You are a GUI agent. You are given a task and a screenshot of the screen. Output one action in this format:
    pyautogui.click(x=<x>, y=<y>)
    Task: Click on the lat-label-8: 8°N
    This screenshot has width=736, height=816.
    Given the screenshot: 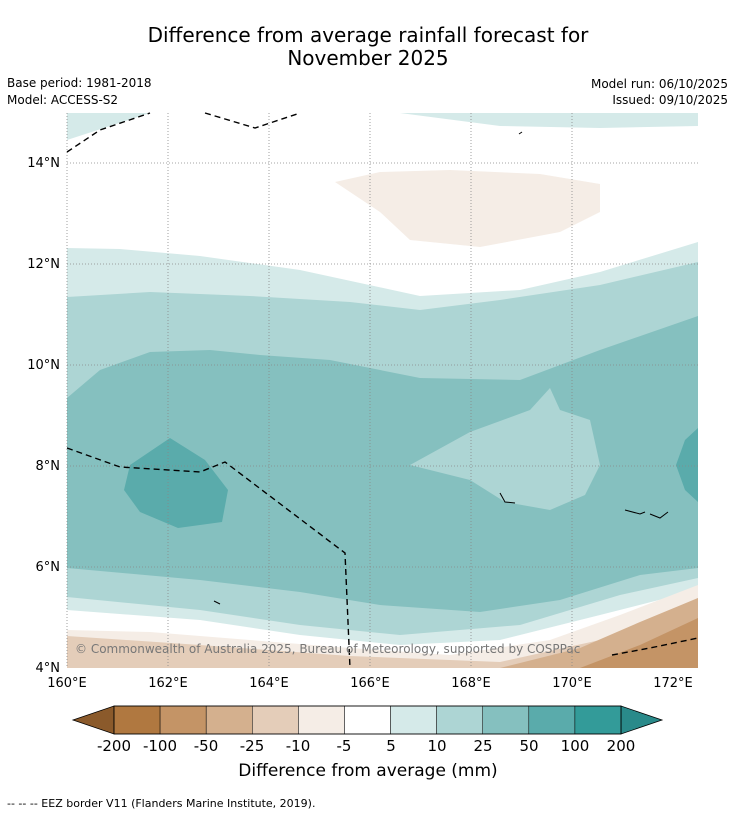 What is the action you would take?
    pyautogui.click(x=48, y=466)
    